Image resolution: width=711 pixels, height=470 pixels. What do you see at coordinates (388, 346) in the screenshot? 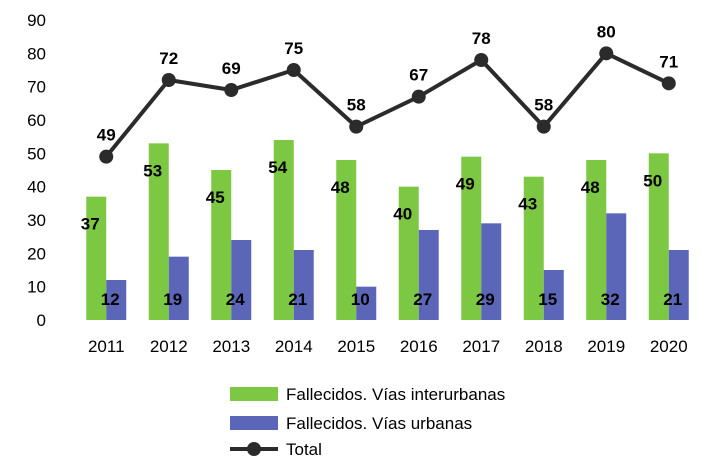
I see `x-axis: 2011 2012 2013 2014 2015 2016 2017 2018 2019 2020` at bounding box center [388, 346].